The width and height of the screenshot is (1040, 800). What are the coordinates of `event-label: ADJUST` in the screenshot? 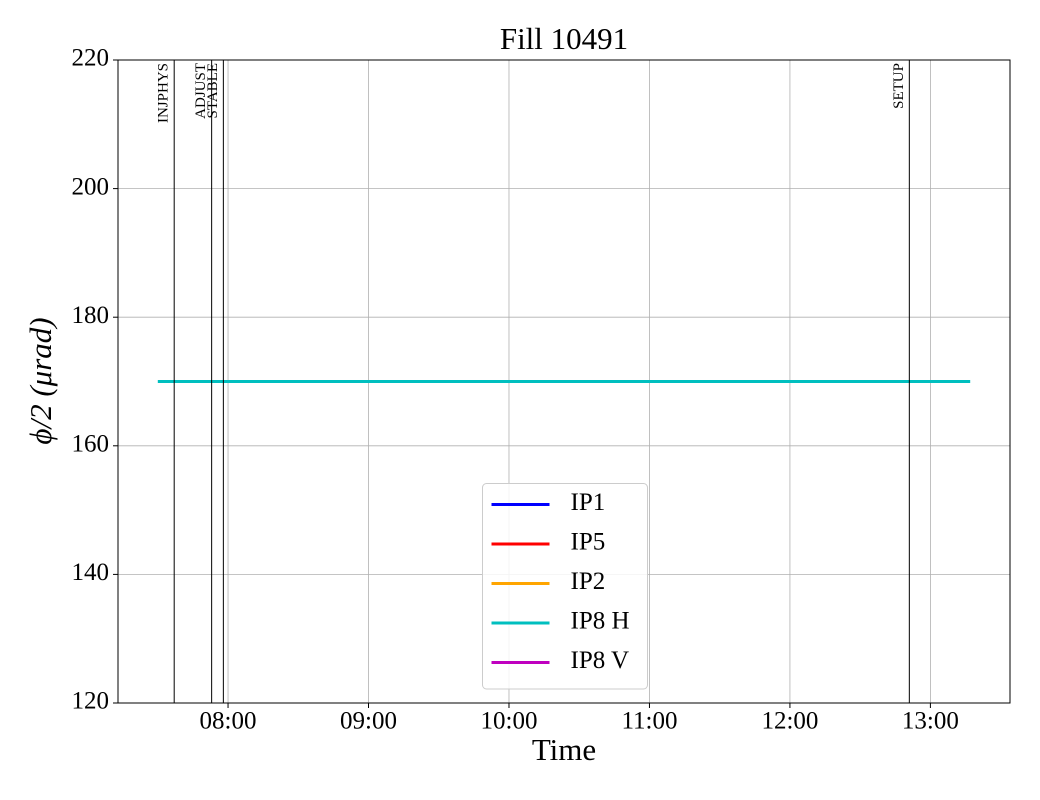 It's located at (201, 91).